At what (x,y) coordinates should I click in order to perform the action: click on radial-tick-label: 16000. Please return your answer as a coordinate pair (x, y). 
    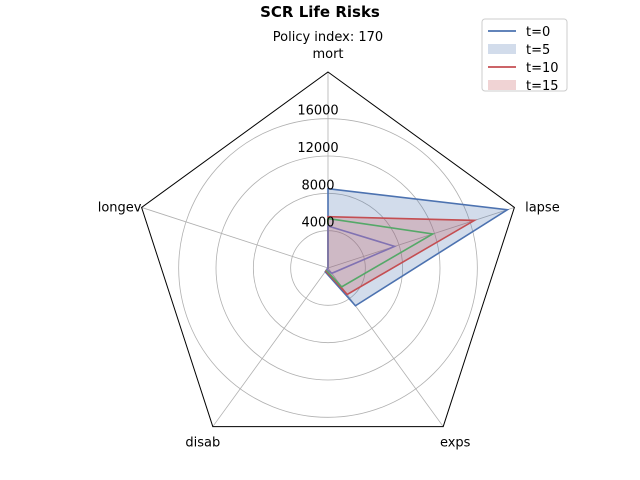
    Looking at the image, I should click on (317, 111).